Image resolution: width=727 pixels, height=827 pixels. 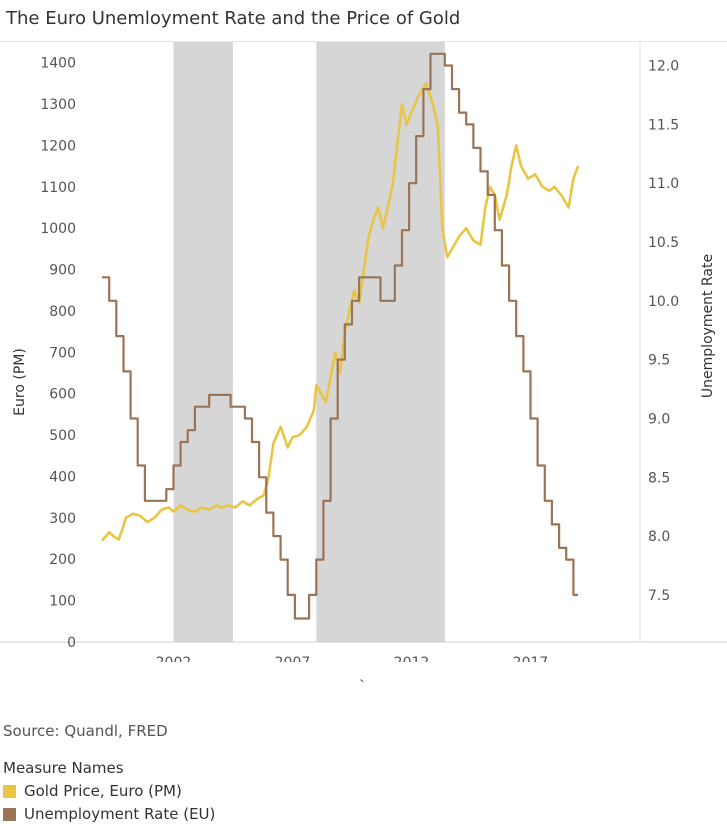 I want to click on right-tick-label: 9.5, so click(x=659, y=361).